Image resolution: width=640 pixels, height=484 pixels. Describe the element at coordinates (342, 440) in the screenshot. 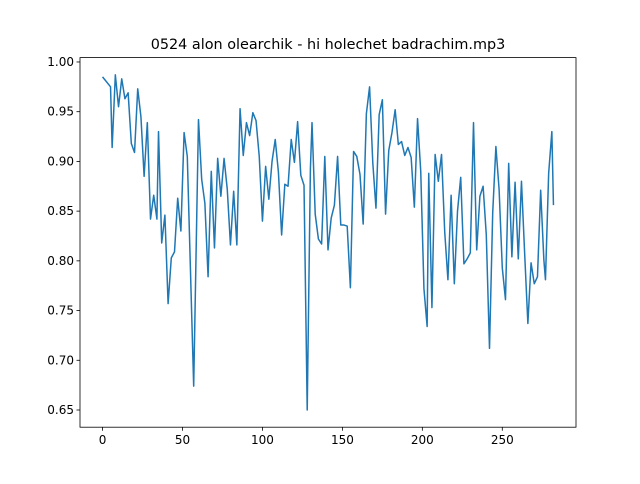

I see `x-tick-label: 150` at that location.